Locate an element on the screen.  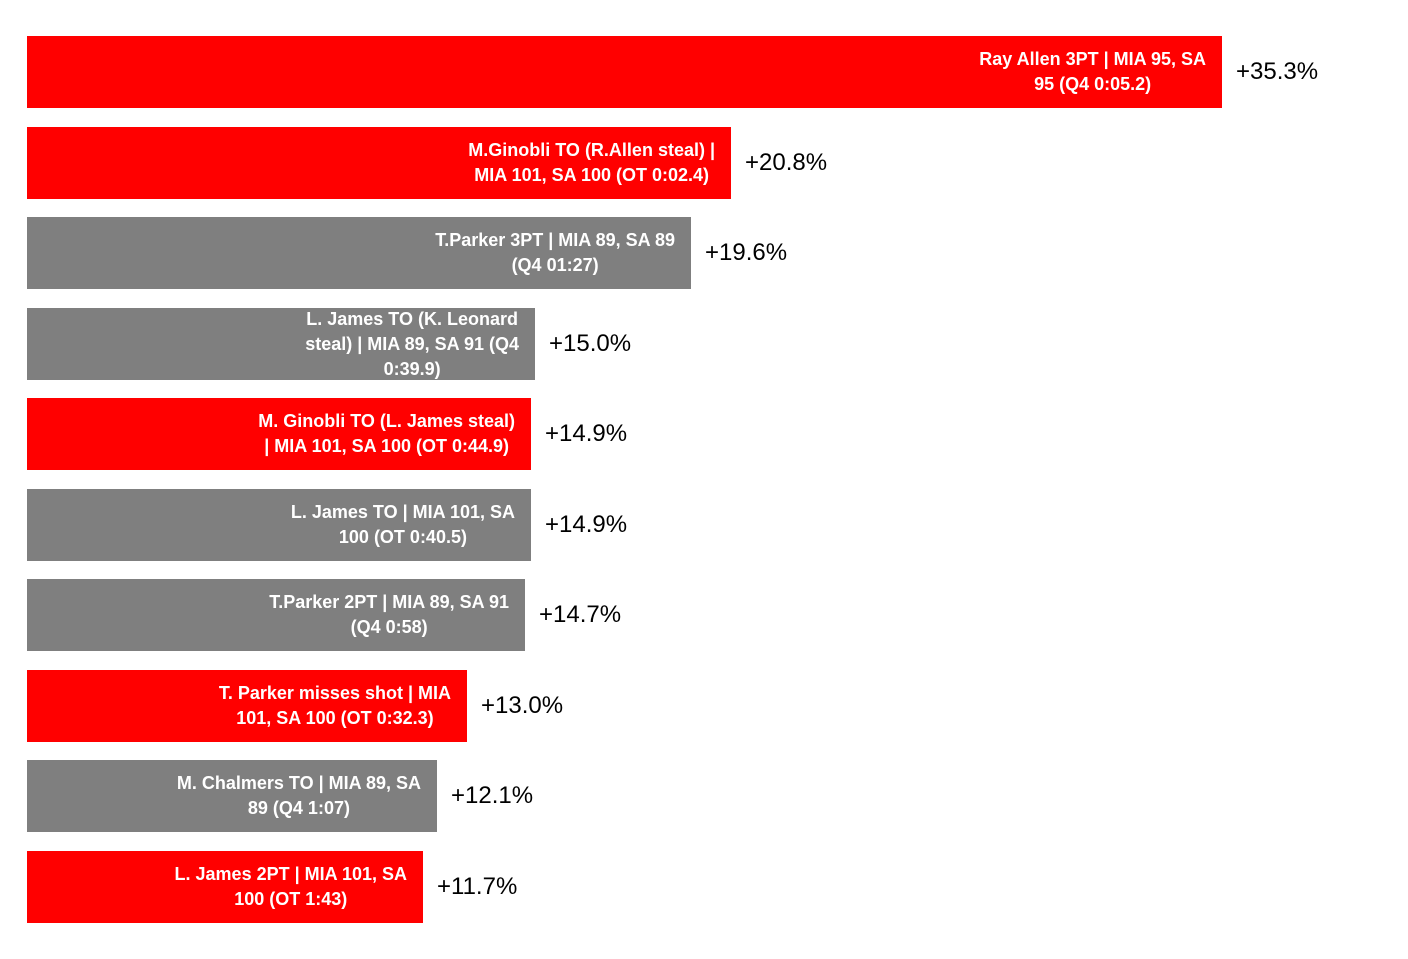
bar-value-label: +14.7% is located at coordinates (580, 614).